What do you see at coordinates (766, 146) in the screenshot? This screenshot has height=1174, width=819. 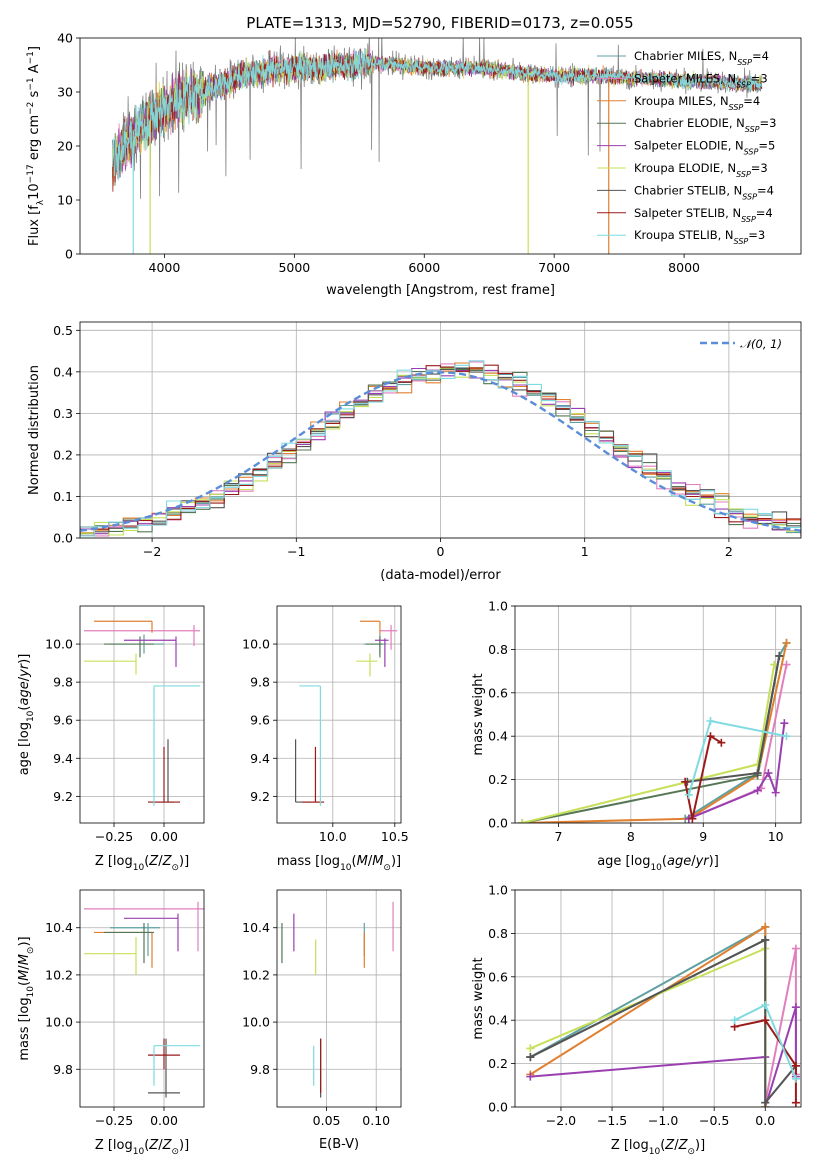 I see `legend-tail: =5` at bounding box center [766, 146].